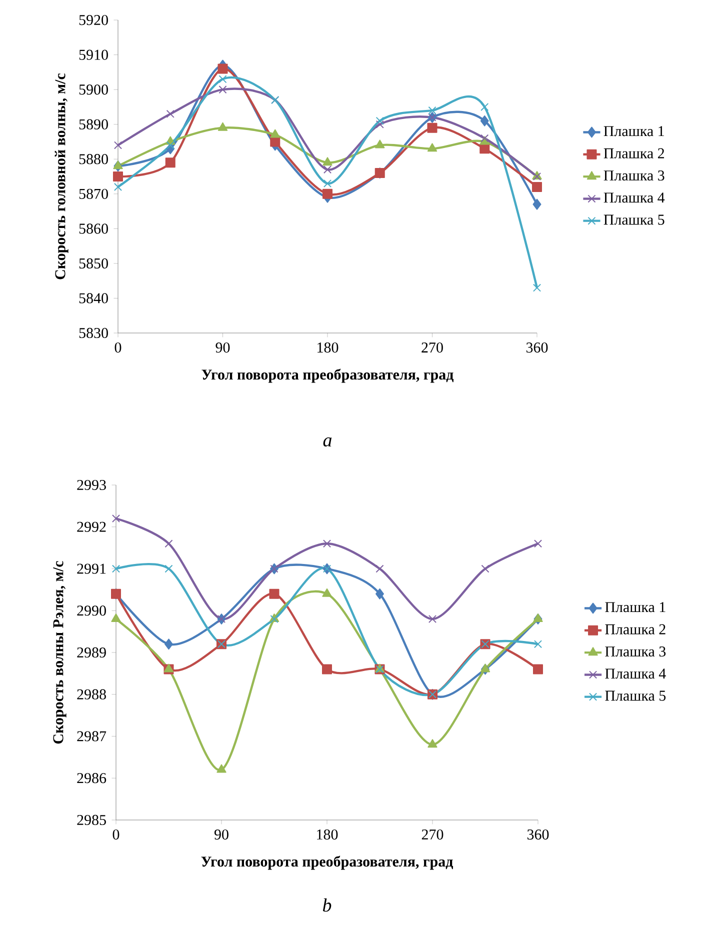  What do you see at coordinates (93, 20) in the screenshot?
I see `y-tick-label: 5920` at bounding box center [93, 20].